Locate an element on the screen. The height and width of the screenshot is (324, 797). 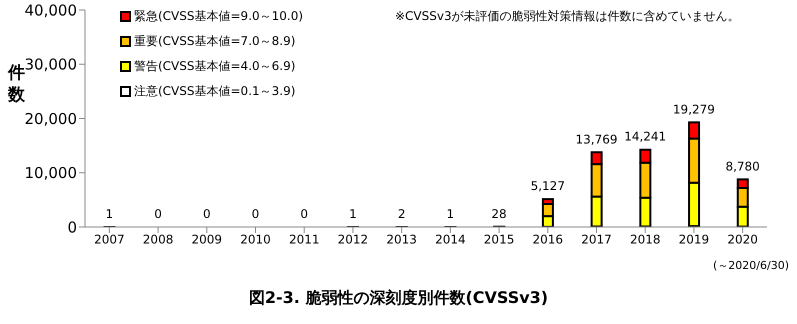
x-tick-label: 2018 is located at coordinates (645, 239).